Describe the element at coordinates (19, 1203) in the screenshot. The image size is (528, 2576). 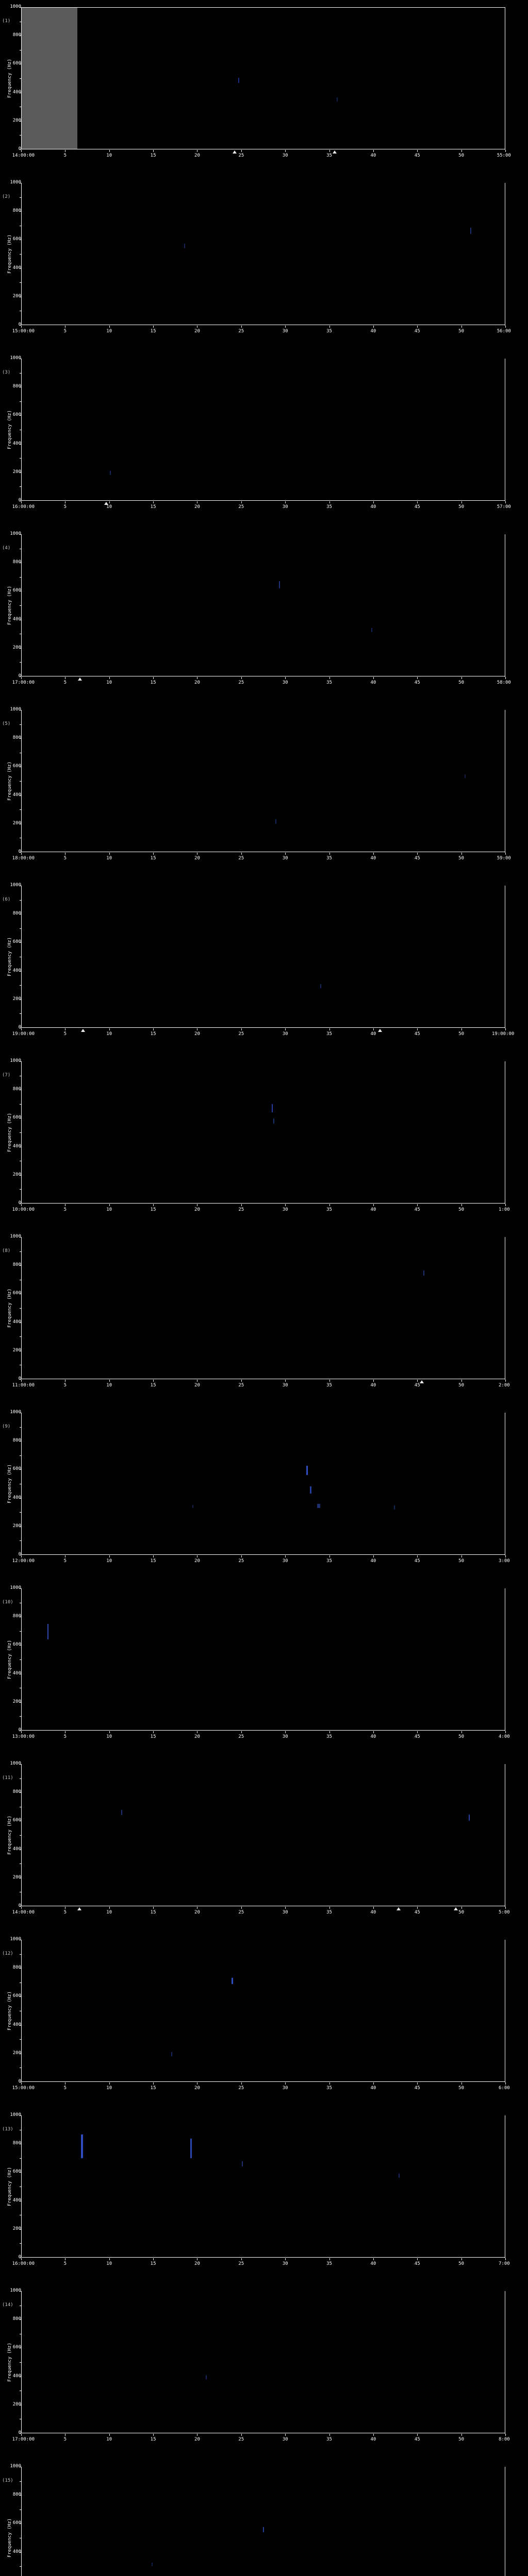
I see `y-tick-label: 0` at that location.